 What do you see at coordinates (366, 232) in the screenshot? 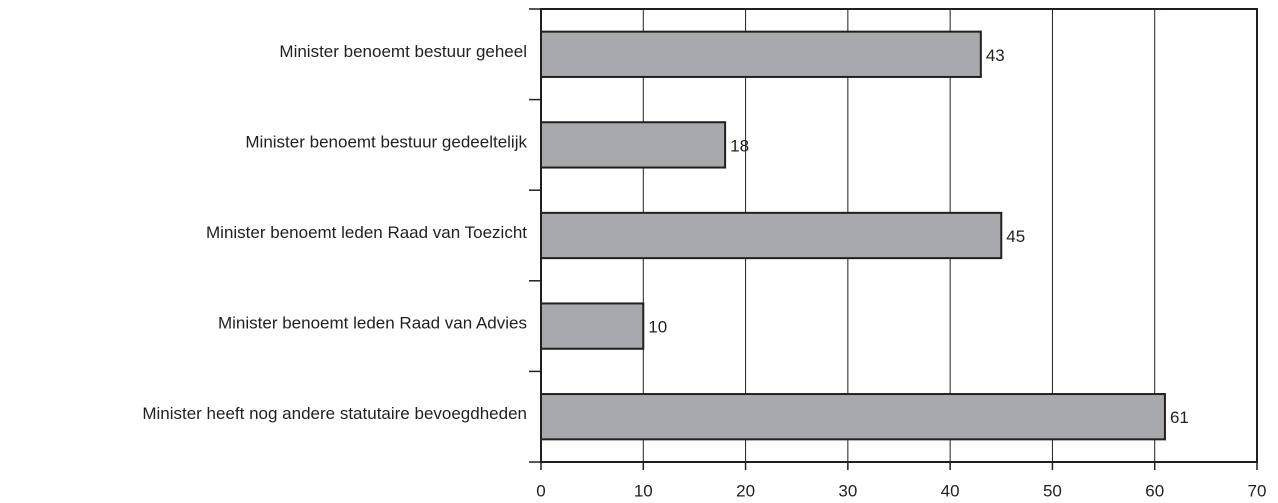
I see `y-tick-label: Minister benoemt leden Raad van Toezicht` at bounding box center [366, 232].